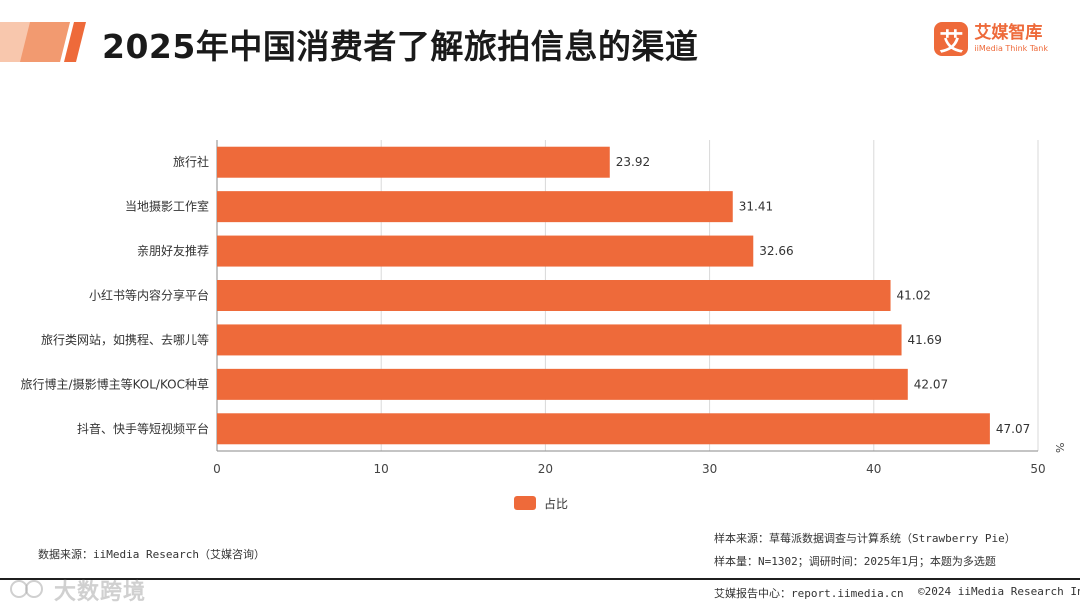 Image resolution: width=1080 pixels, height=608 pixels. Describe the element at coordinates (809, 593) in the screenshot. I see `report-center-link: 艾媒报告中心：report.iimedia.cn` at that location.